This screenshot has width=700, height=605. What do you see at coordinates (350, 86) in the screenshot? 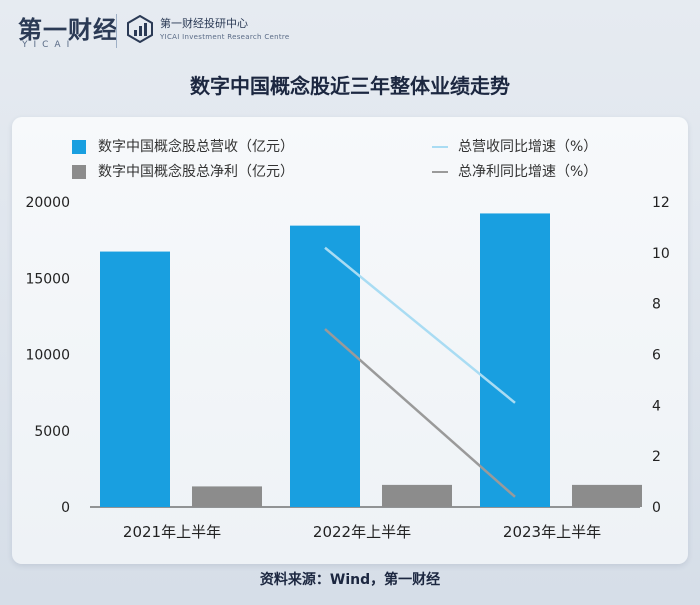
I see `chart-title: 数字中国概念股近三年整体业绩走势` at bounding box center [350, 86].